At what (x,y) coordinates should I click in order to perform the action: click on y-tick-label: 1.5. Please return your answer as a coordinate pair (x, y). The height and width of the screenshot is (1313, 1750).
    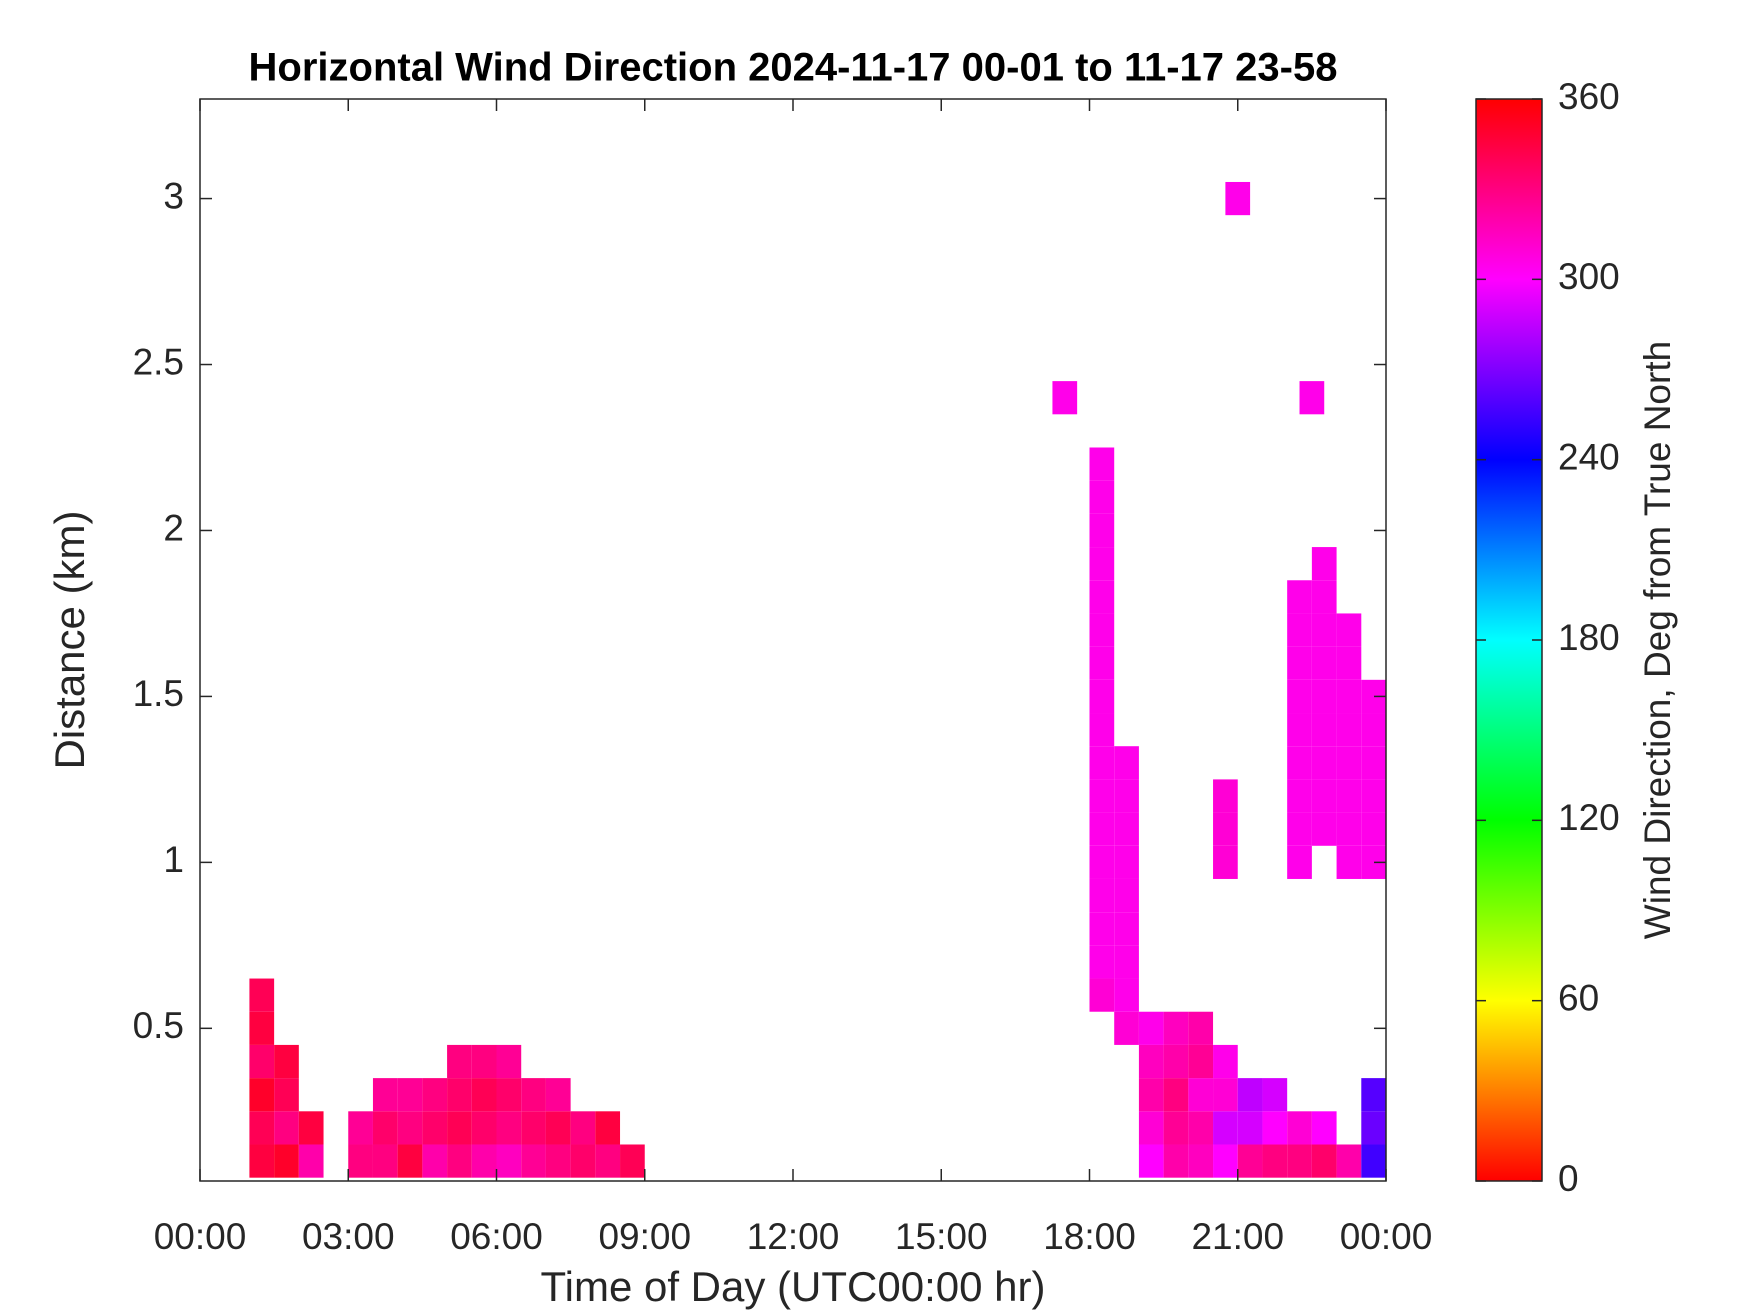
    Looking at the image, I should click on (158, 693).